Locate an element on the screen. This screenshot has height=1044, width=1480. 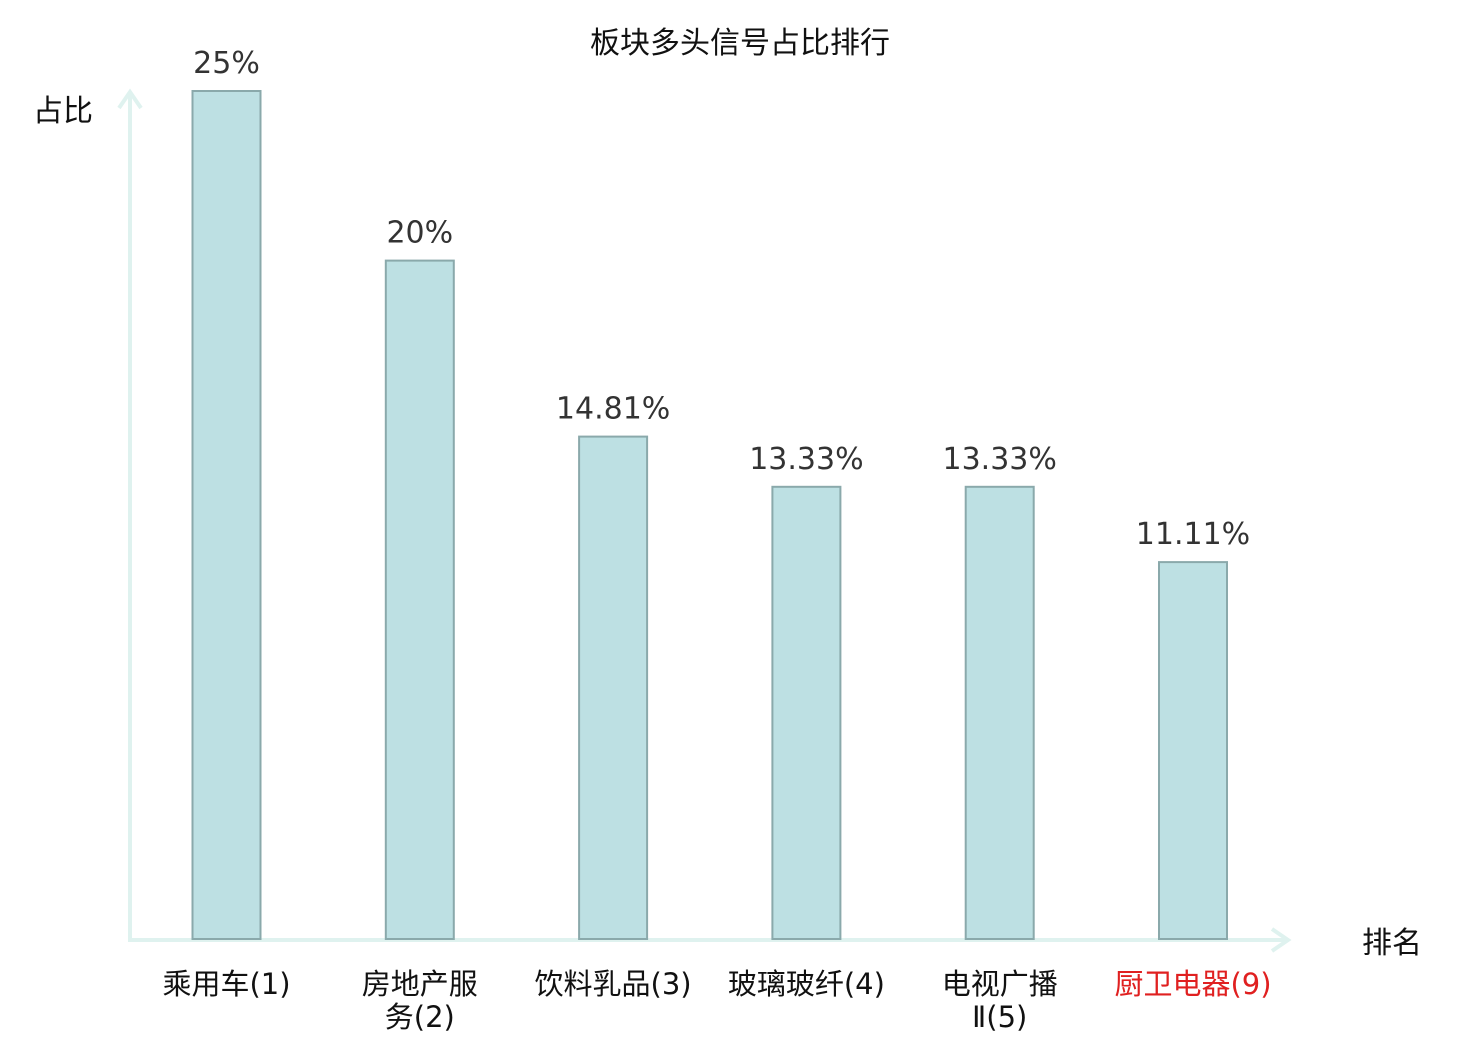
category-label-2: 房地产服务(2) is located at coordinates (420, 1000).